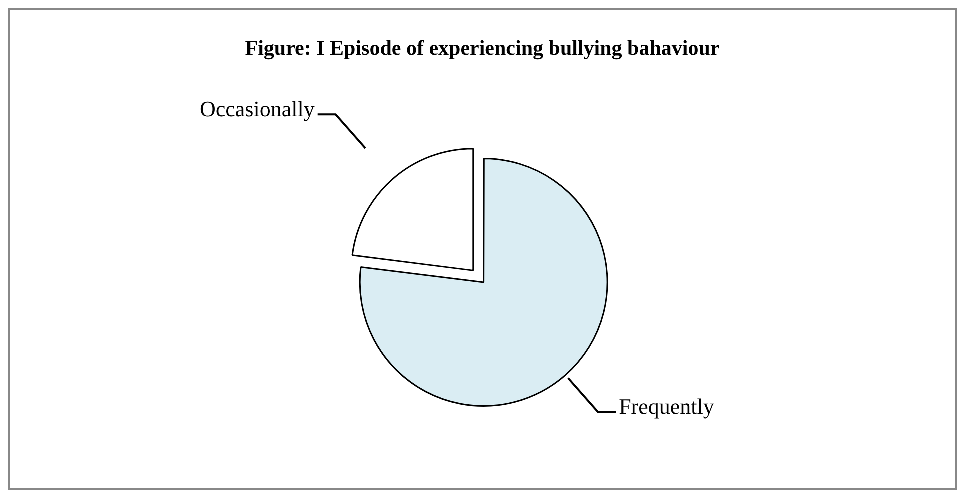 The height and width of the screenshot is (500, 967). I want to click on chart-title: Figure: I Episode of experiencing bullying bahaviour, so click(482, 48).